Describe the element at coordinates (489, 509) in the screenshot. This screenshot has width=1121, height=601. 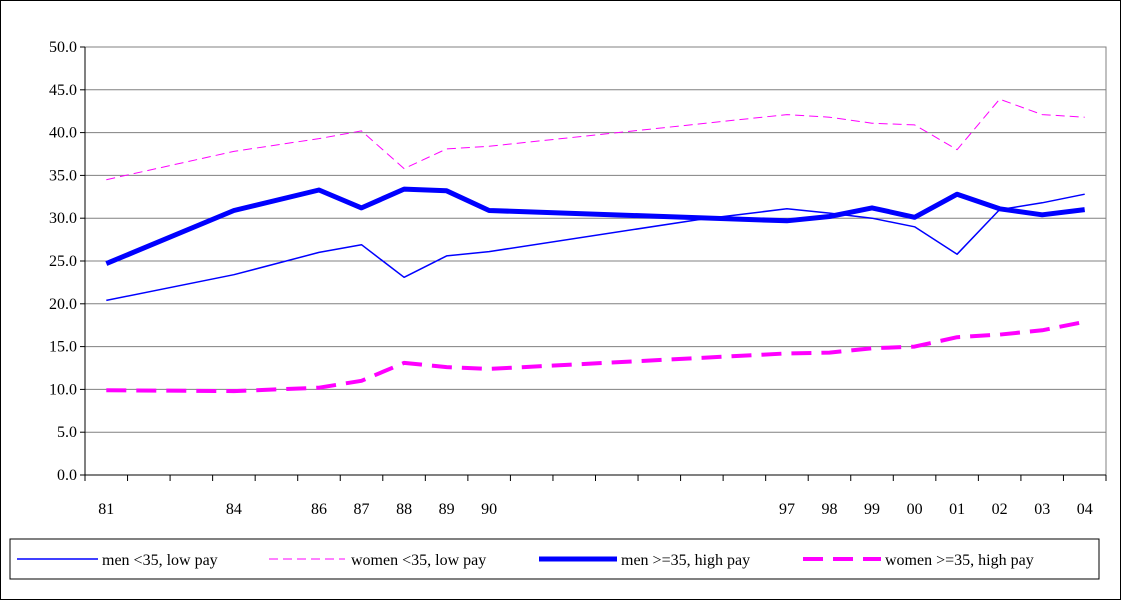
I see `x-tick-label: 90` at that location.